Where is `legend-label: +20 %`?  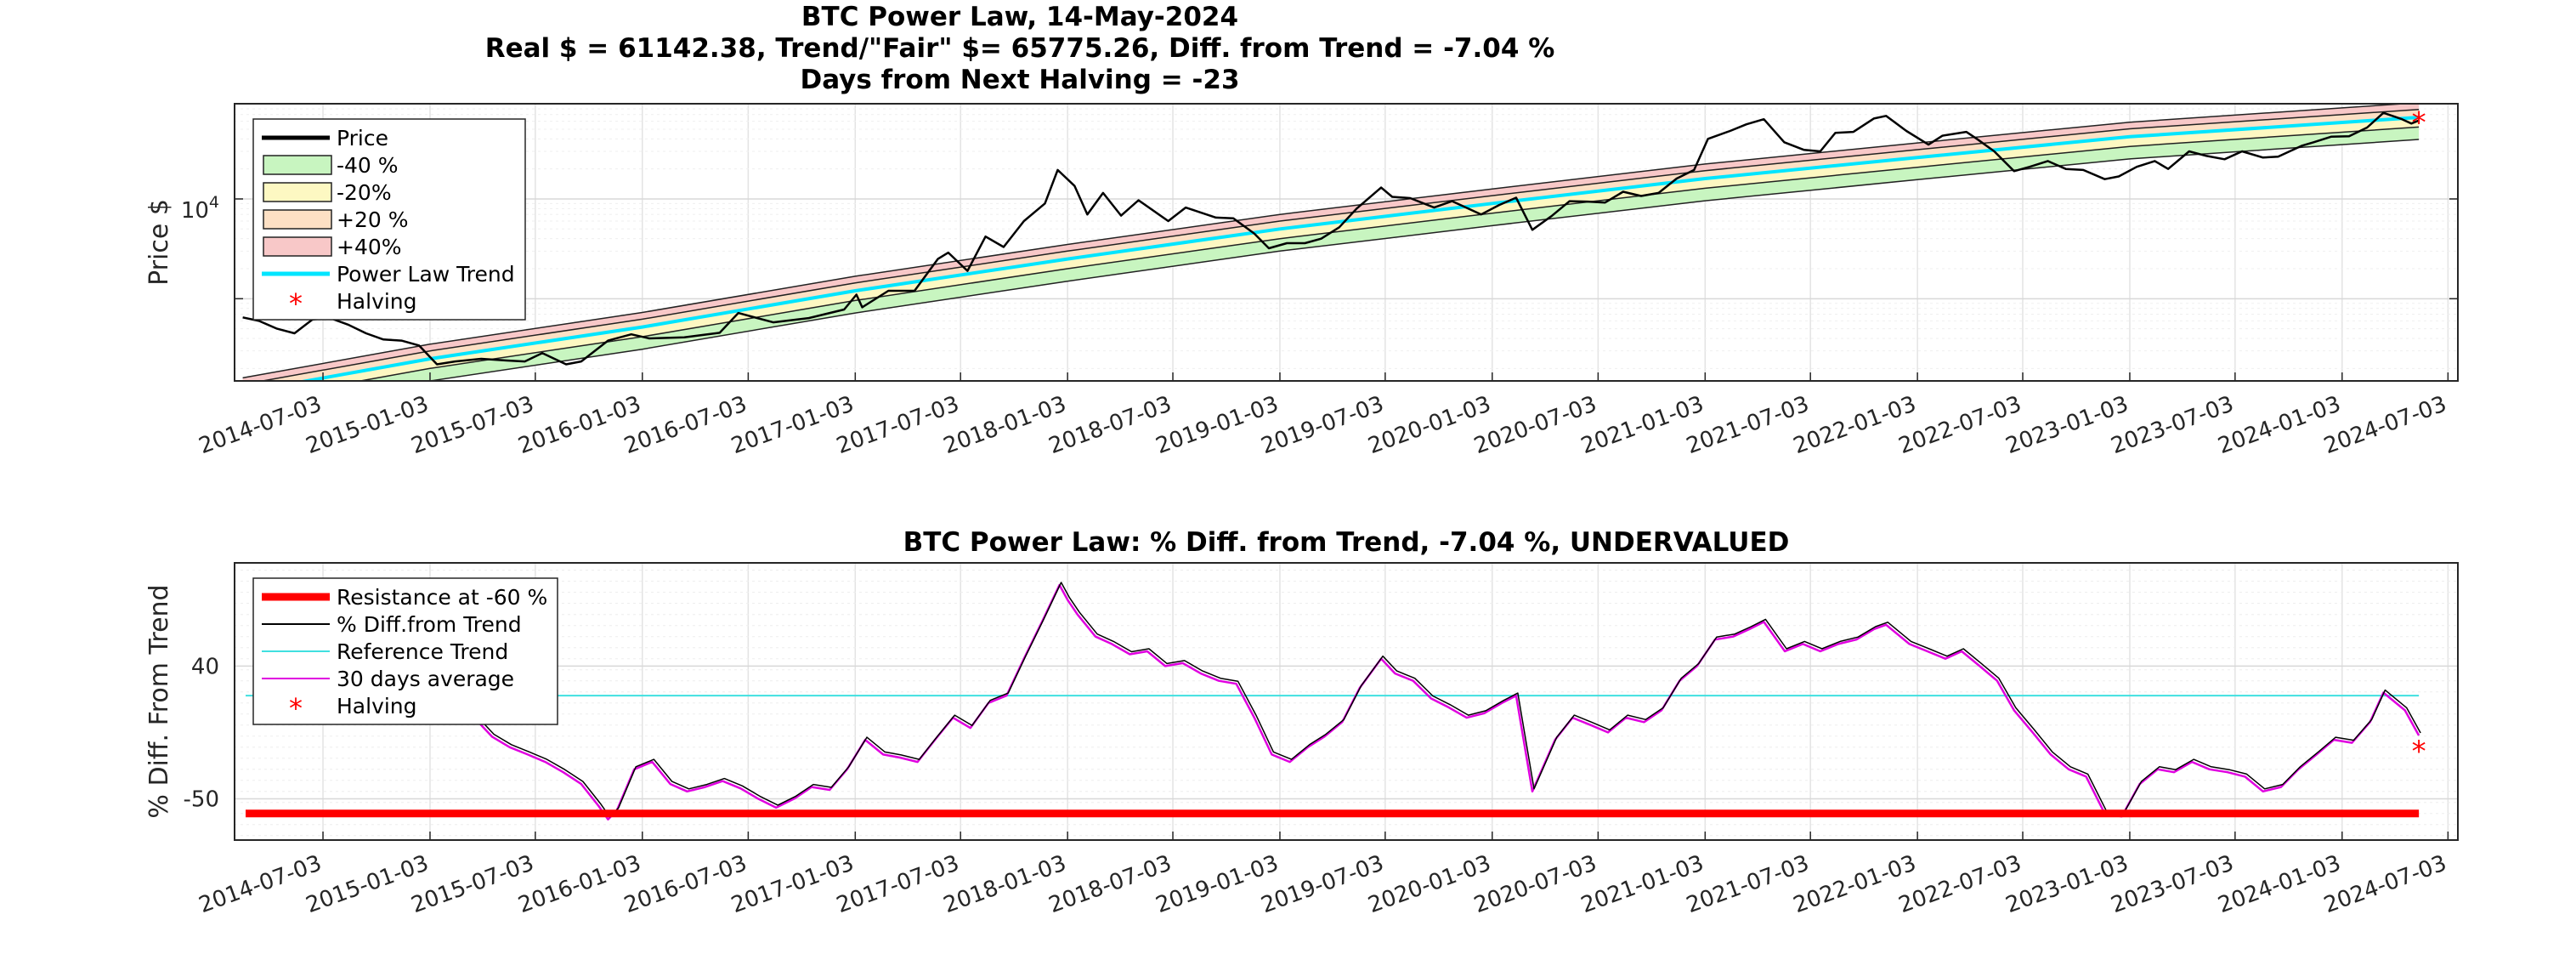
legend-label: +20 % is located at coordinates (372, 219).